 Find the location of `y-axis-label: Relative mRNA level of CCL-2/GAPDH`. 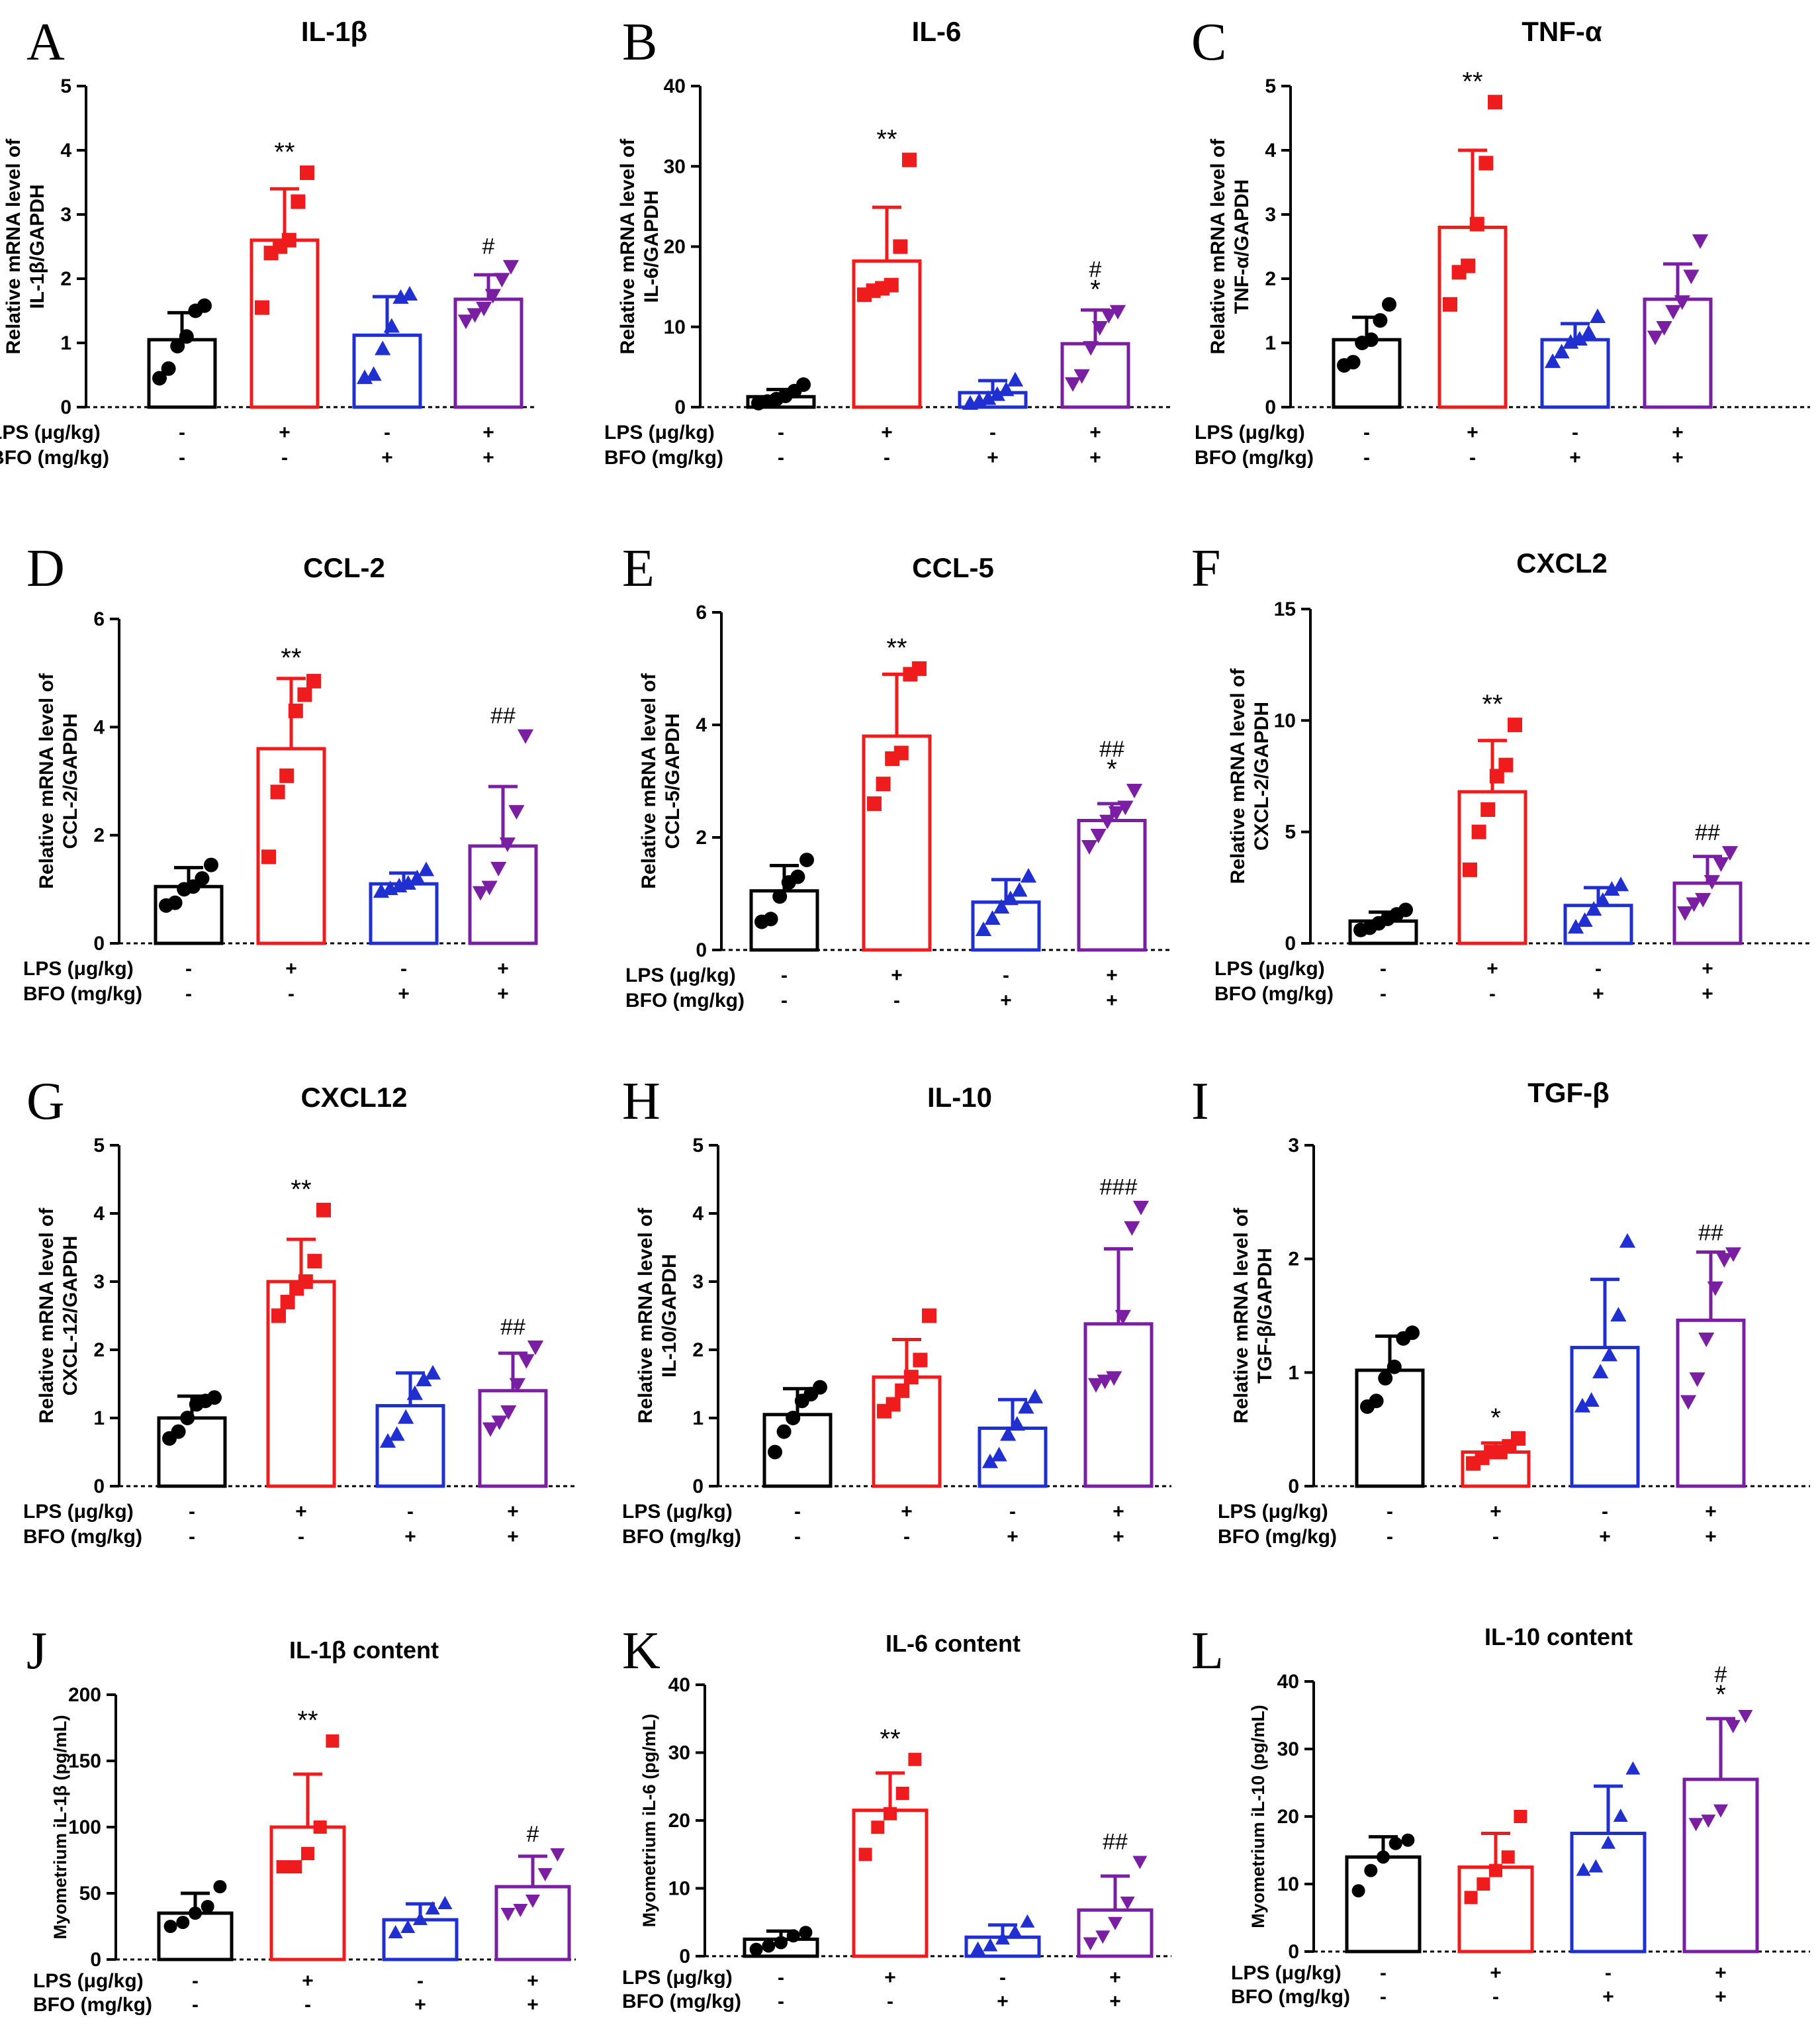

y-axis-label: Relative mRNA level of CCL-2/GAPDH is located at coordinates (58, 781).